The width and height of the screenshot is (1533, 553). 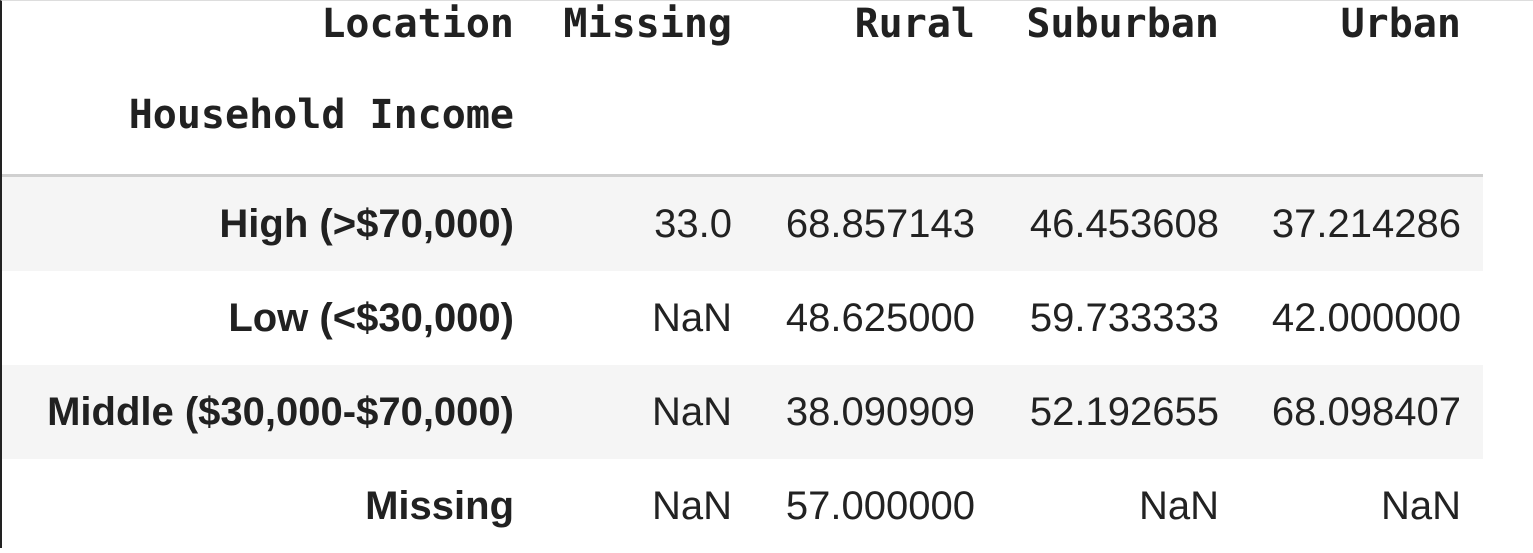 I want to click on column-header: Suburban, so click(x=1122, y=24).